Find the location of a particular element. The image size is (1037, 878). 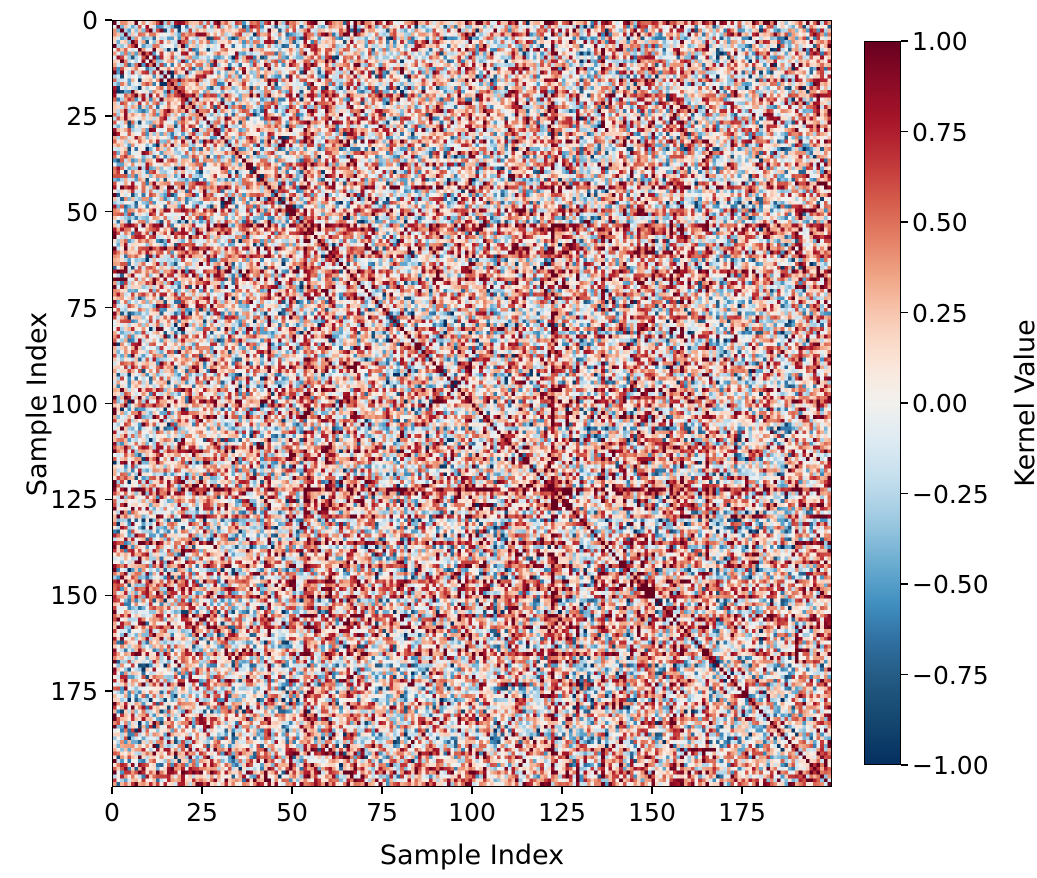

y-tick-label: 175 is located at coordinates (74, 692).